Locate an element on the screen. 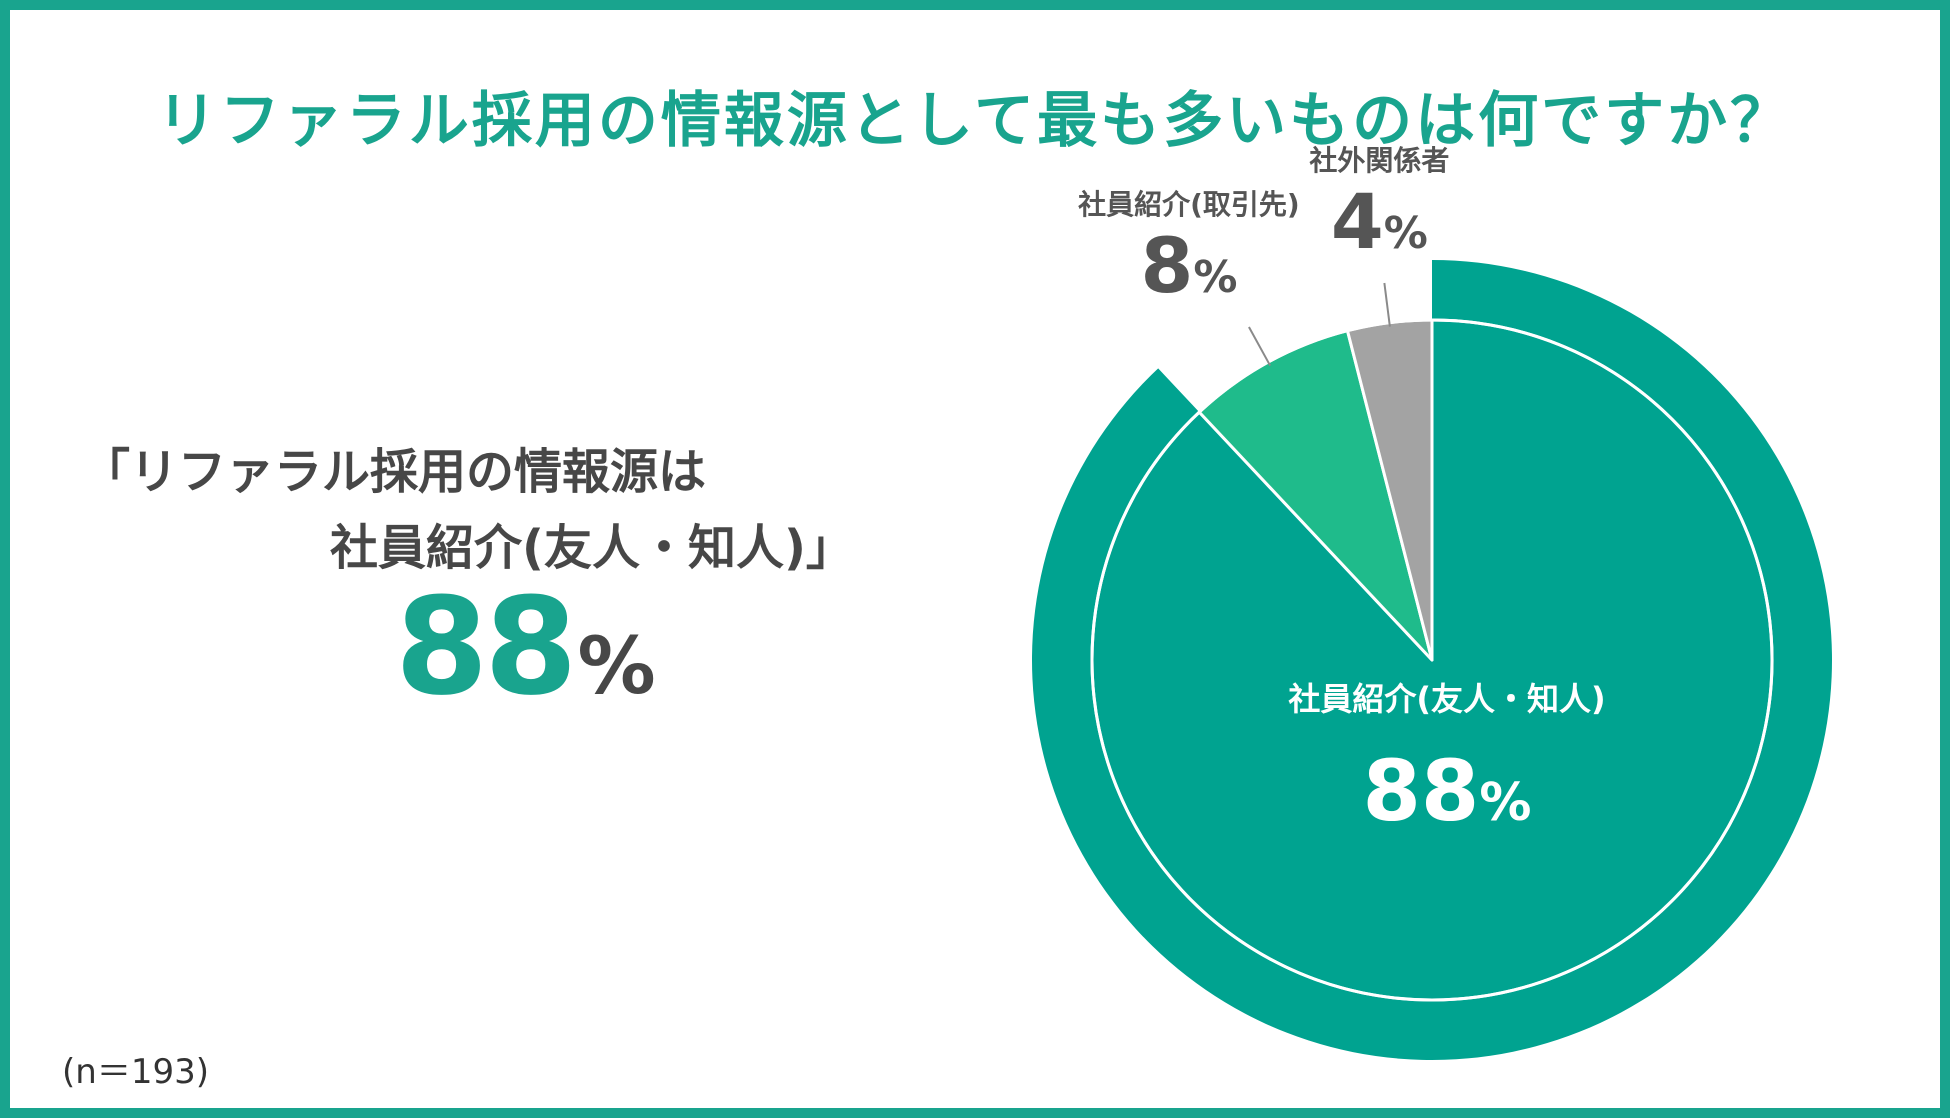  slice-value-3: 4% is located at coordinates (1379, 221).